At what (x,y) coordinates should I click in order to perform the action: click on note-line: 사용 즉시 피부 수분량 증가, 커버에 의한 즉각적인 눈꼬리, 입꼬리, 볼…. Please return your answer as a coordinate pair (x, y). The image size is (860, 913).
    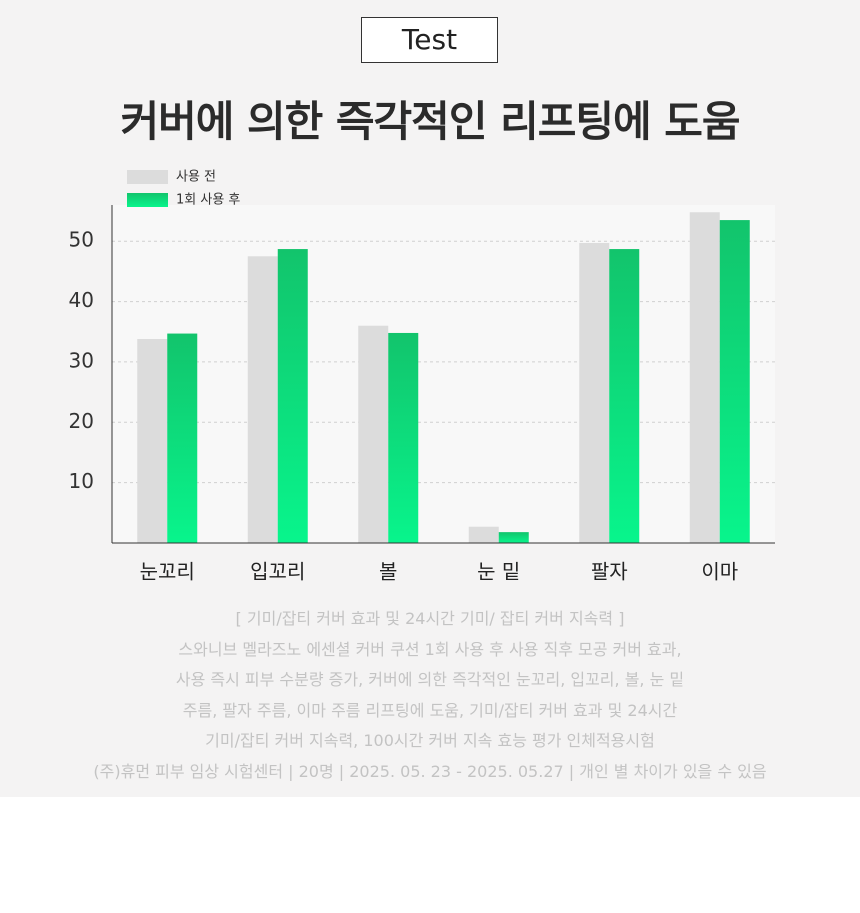
    Looking at the image, I should click on (430, 679).